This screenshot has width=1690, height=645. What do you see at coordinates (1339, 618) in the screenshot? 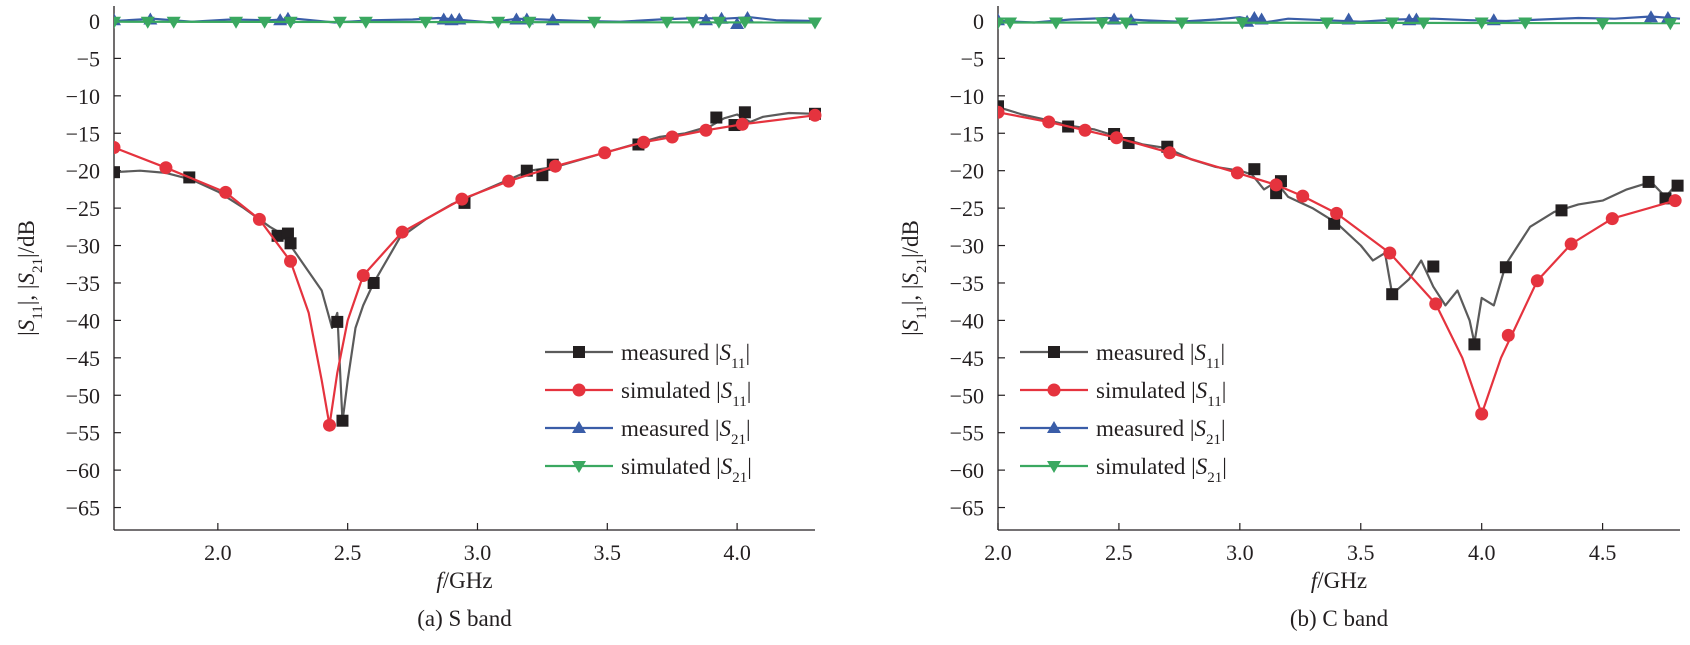
I see `panel-caption: (b) C band` at bounding box center [1339, 618].